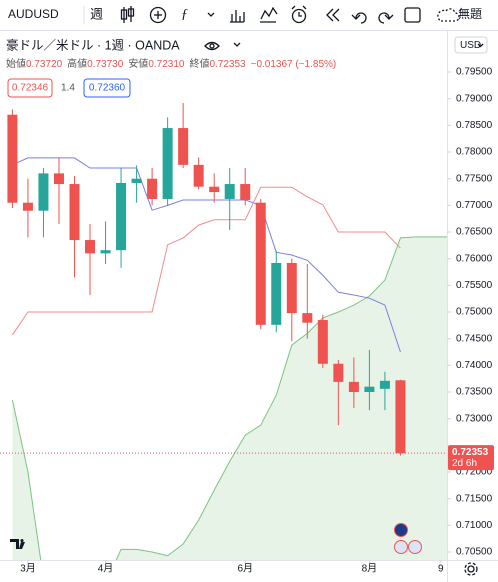 The height and width of the screenshot is (582, 498). What do you see at coordinates (237, 16) in the screenshot?
I see `bars-icon` at bounding box center [237, 16].